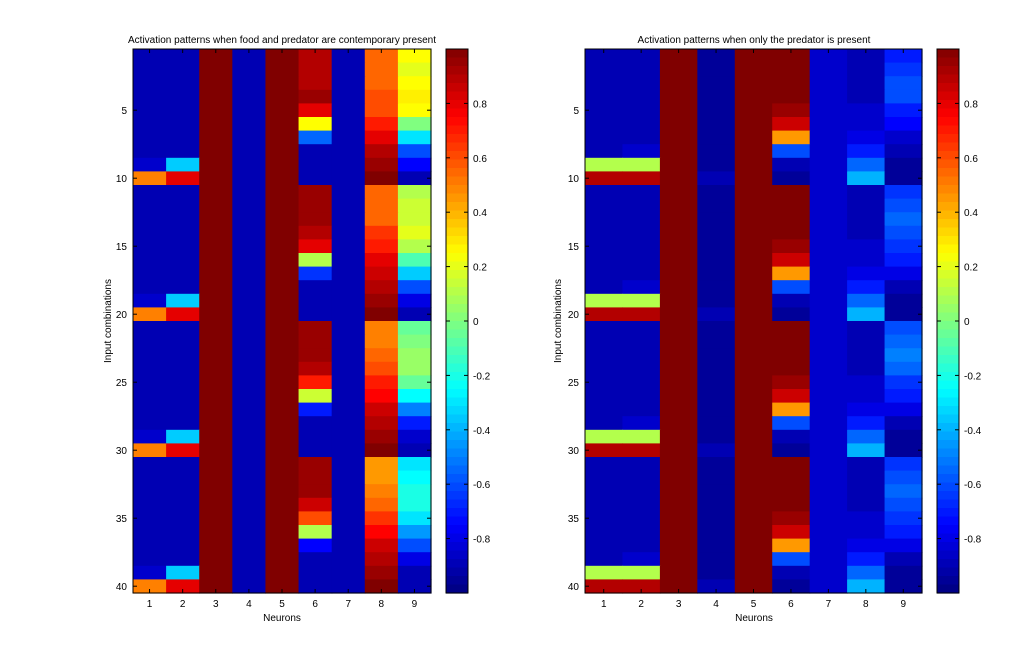 The image size is (1024, 667). What do you see at coordinates (216, 151) in the screenshot?
I see `left-cell-r8-c3` at bounding box center [216, 151].